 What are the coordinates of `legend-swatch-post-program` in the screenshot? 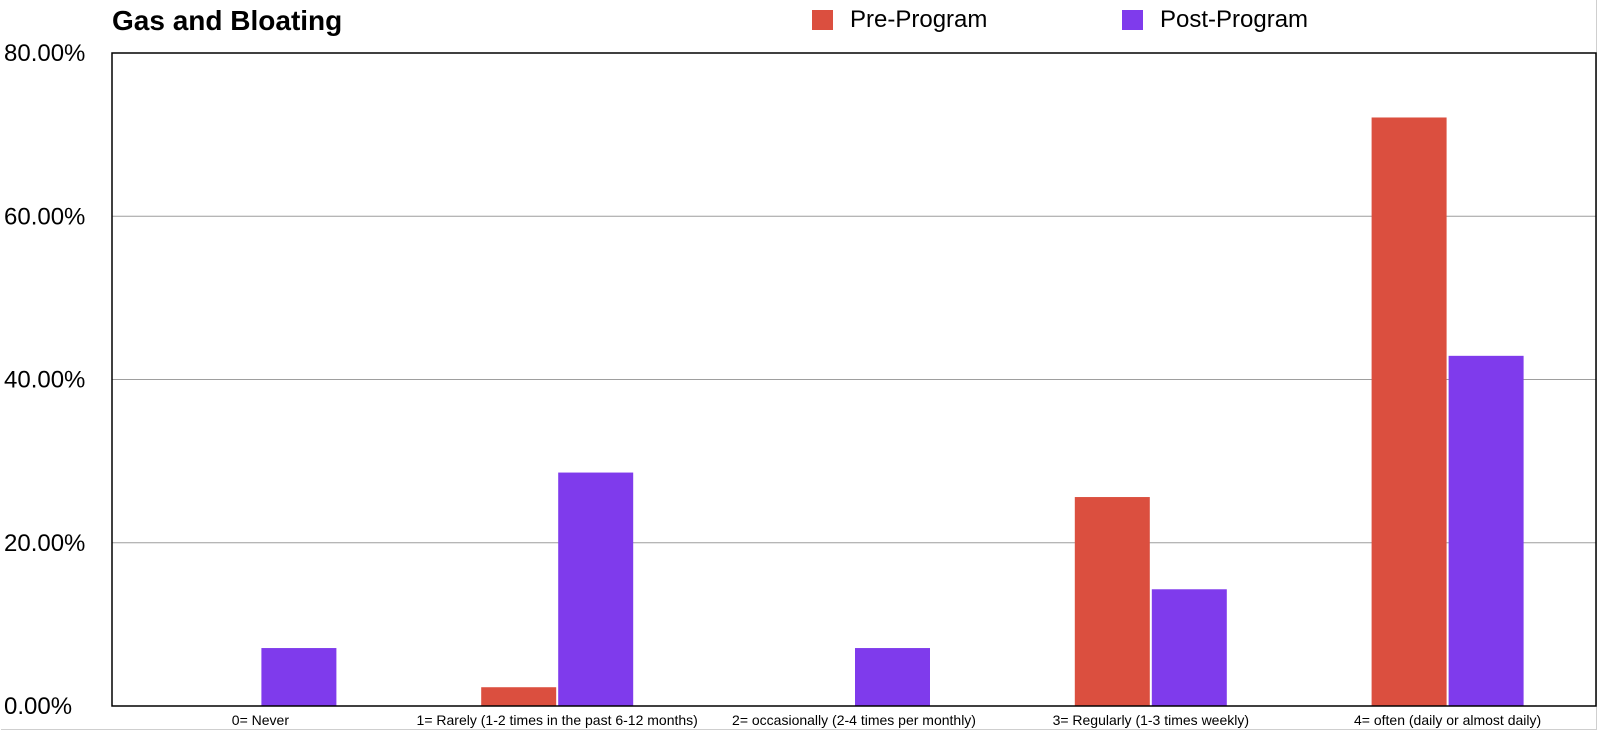 It's located at (1132, 20).